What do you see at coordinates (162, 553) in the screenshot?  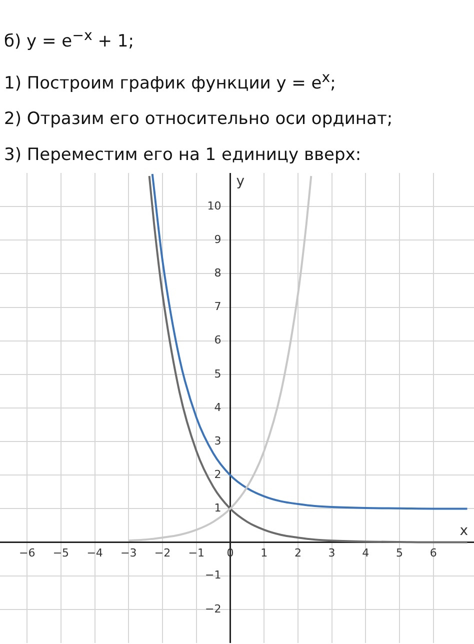 I see `x-tick-label: −2` at bounding box center [162, 553].